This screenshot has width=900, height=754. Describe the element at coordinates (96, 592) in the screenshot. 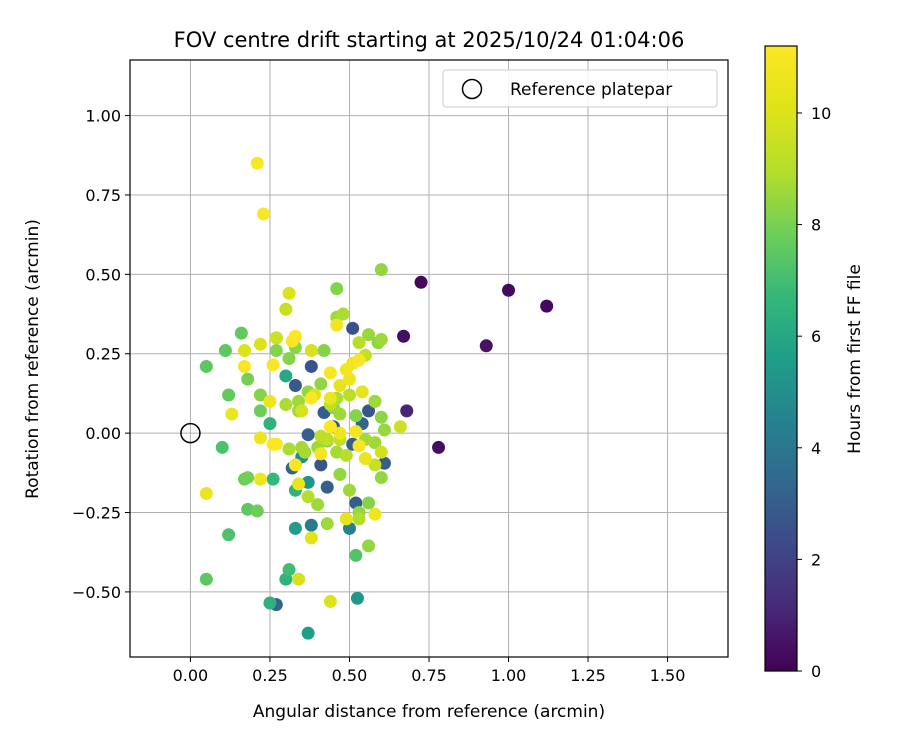

I see `y-tick-label: −0.50` at that location.